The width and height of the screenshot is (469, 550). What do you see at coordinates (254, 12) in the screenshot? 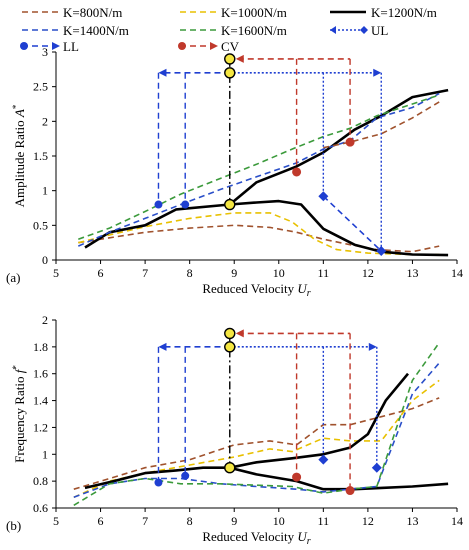
I see `legend-label: K=1000N/m` at bounding box center [254, 12].